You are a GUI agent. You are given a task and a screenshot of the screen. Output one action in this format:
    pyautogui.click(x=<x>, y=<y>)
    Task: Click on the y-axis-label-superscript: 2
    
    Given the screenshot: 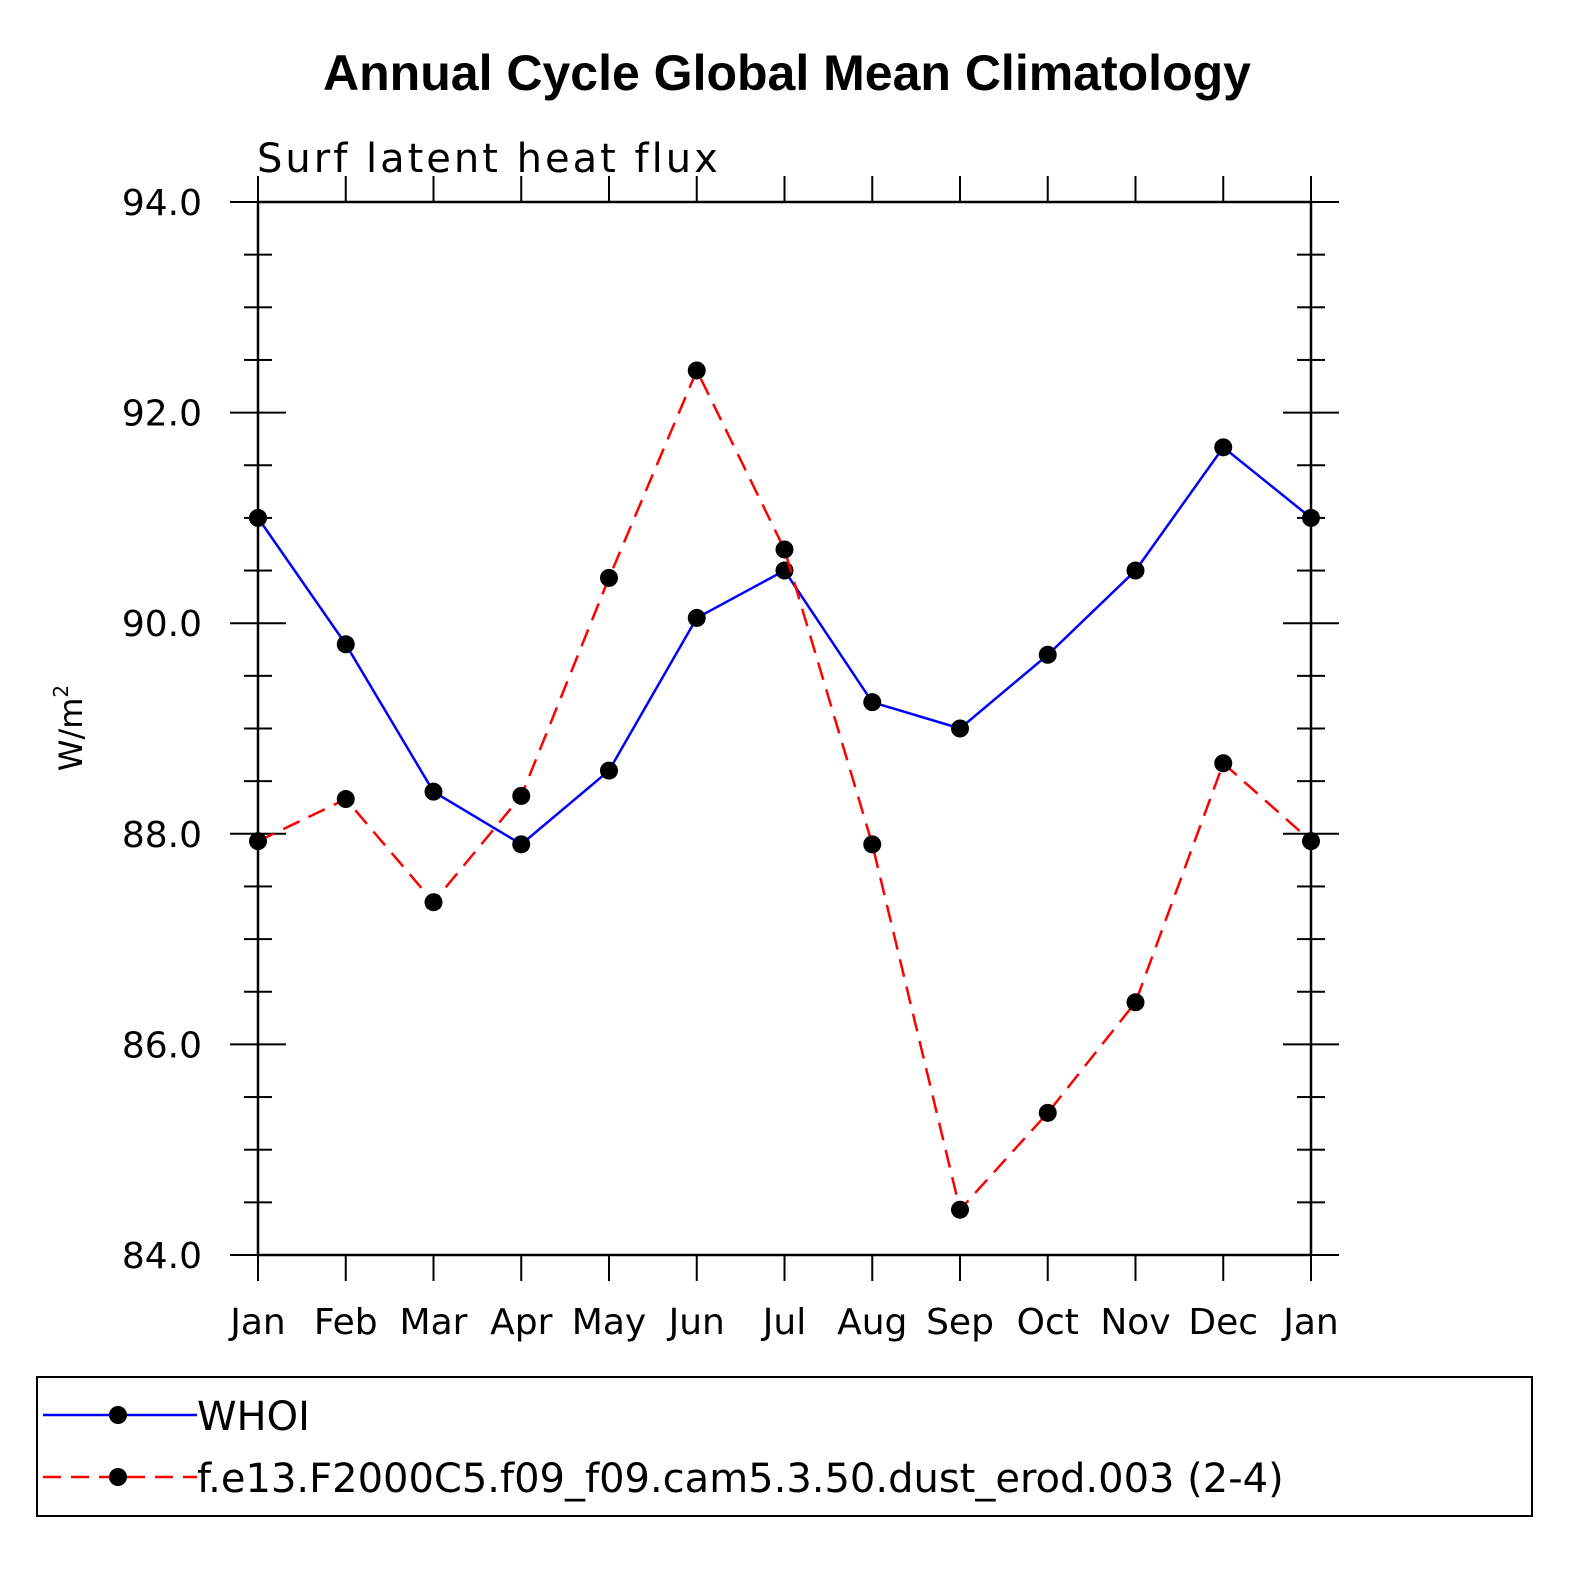 What is the action you would take?
    pyautogui.click(x=61, y=691)
    